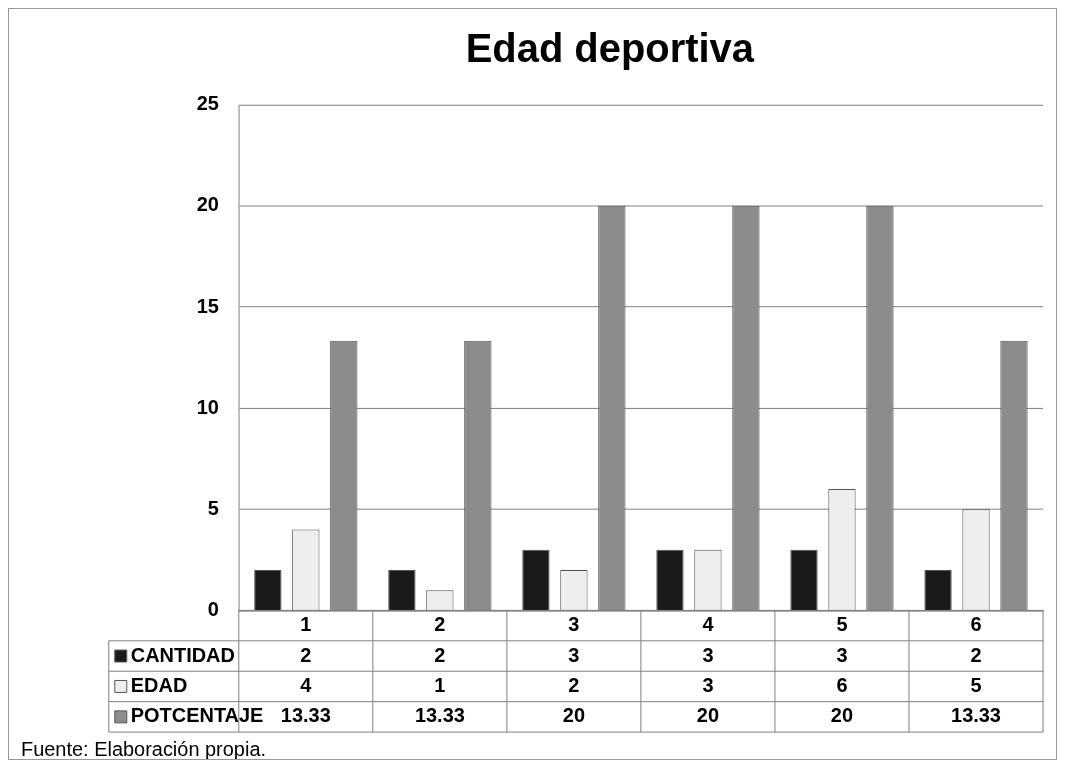 The width and height of the screenshot is (1065, 768). I want to click on legend-label: CANTIDAD, so click(182, 654).